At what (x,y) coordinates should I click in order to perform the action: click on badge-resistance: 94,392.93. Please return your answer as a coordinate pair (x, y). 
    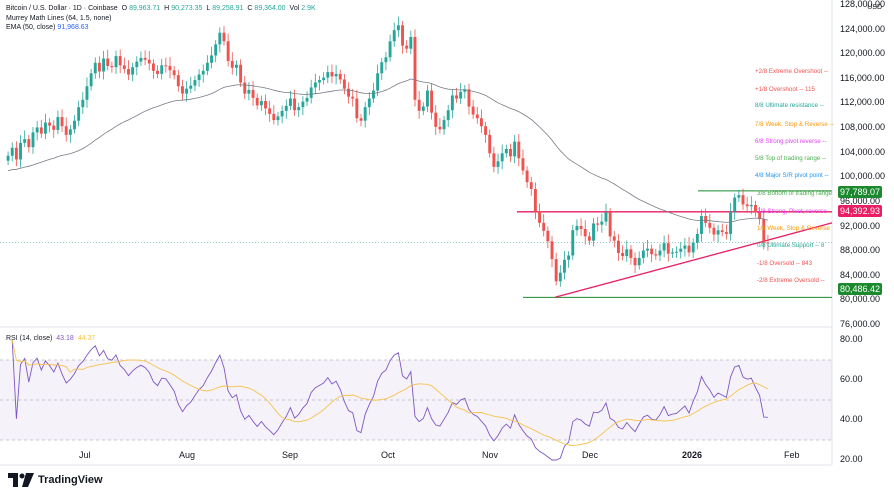
    Looking at the image, I should click on (860, 211).